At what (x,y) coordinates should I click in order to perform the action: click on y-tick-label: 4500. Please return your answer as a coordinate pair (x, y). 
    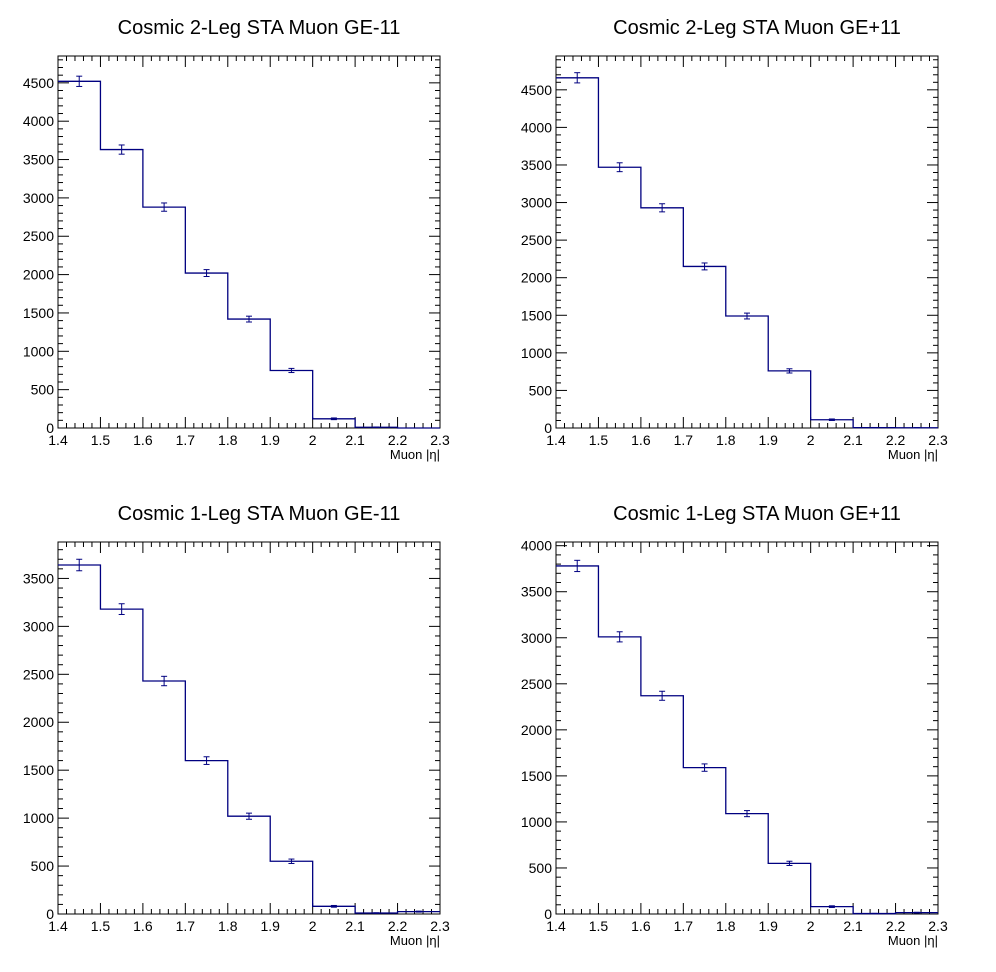
    Looking at the image, I should click on (38, 83).